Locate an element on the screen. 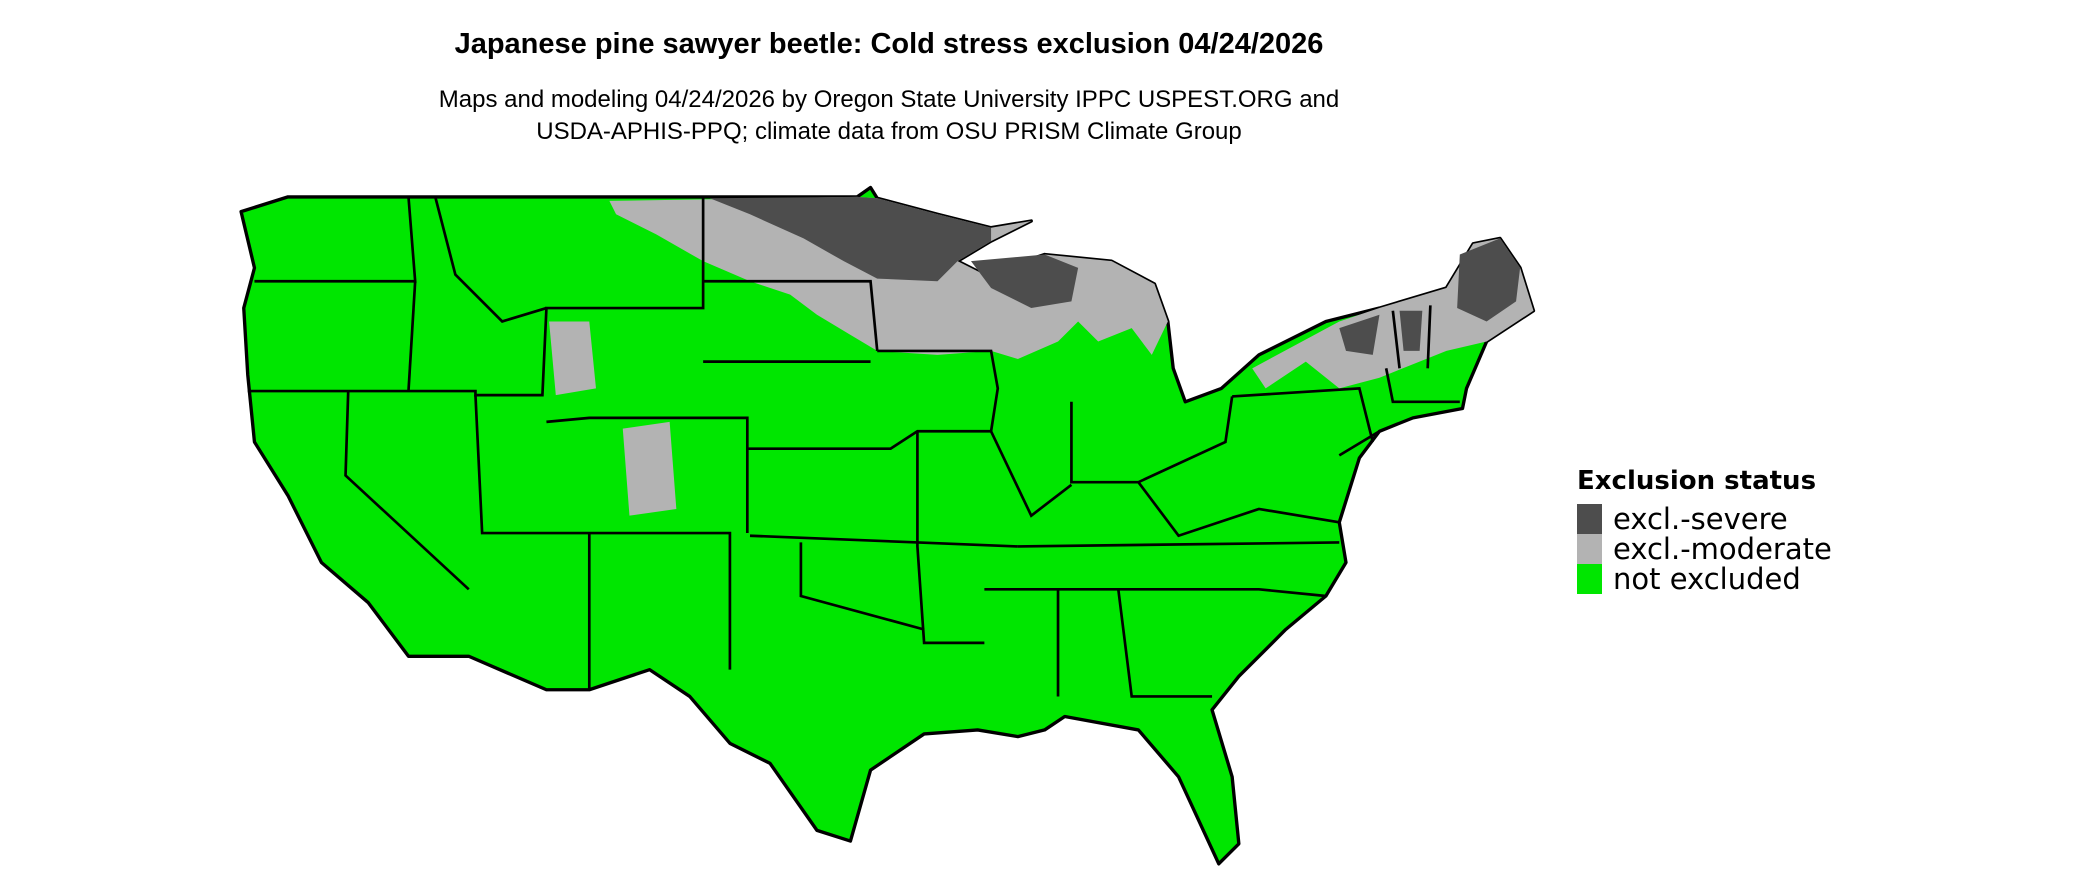 The image size is (2100, 892). legend-item-severe: excl.-severe is located at coordinates (1704, 519).